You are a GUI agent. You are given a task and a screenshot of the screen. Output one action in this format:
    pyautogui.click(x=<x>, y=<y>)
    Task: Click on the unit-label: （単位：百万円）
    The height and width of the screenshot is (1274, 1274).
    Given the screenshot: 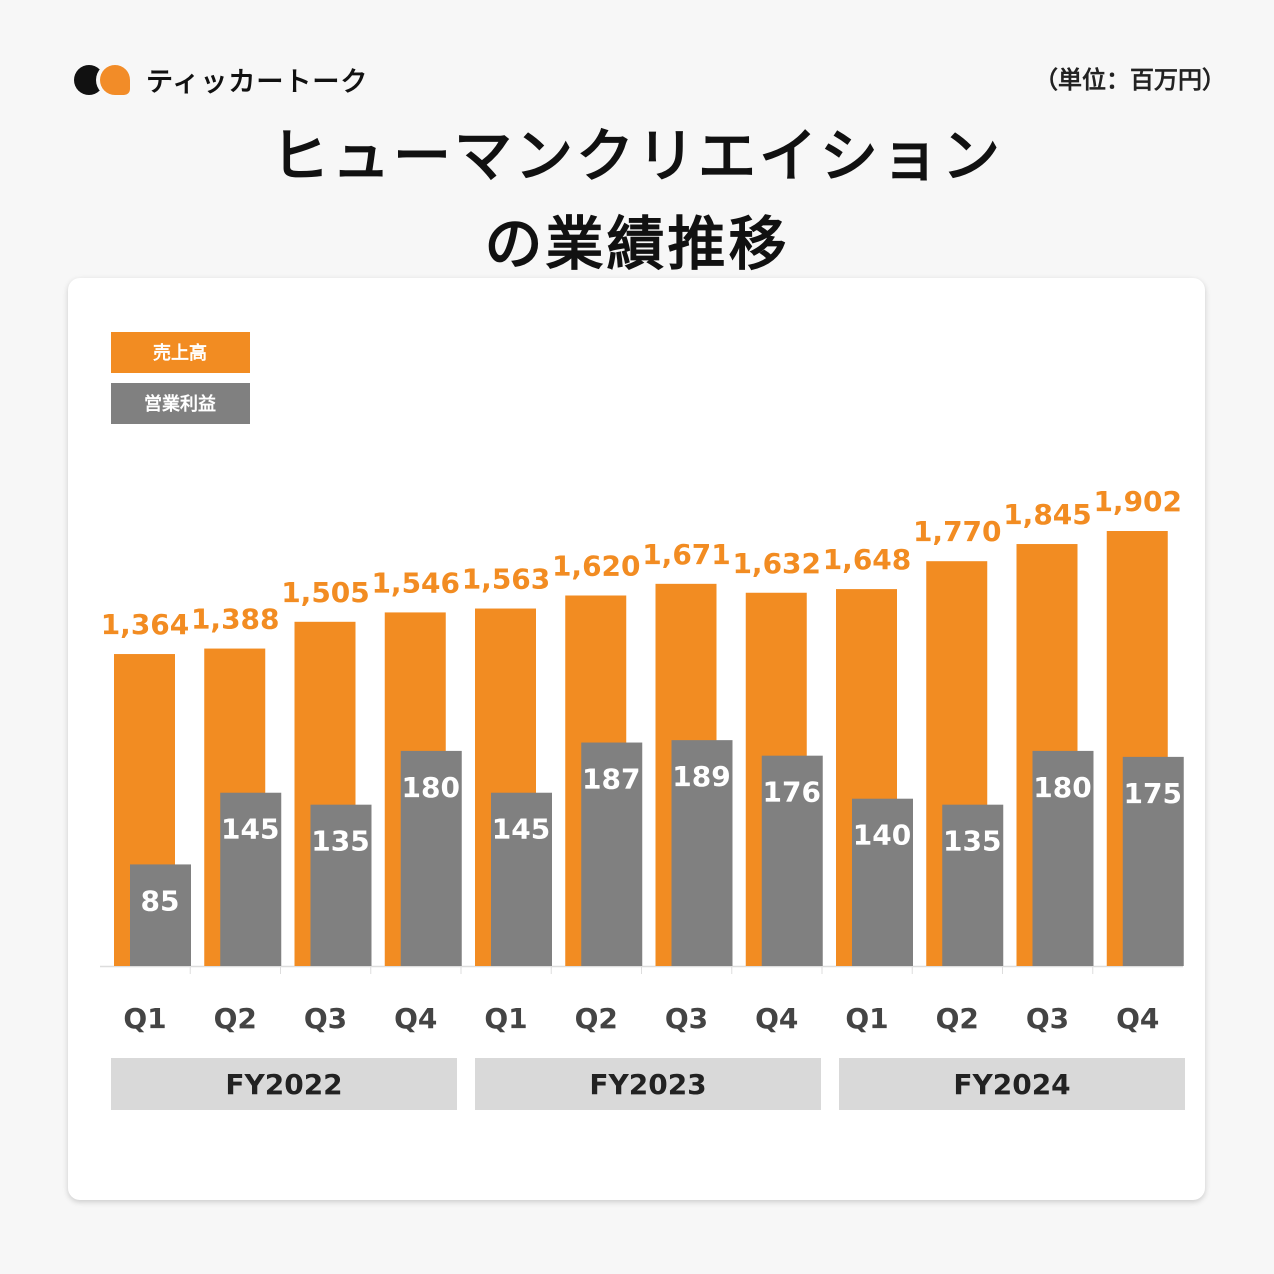 What is the action you would take?
    pyautogui.click(x=1130, y=80)
    